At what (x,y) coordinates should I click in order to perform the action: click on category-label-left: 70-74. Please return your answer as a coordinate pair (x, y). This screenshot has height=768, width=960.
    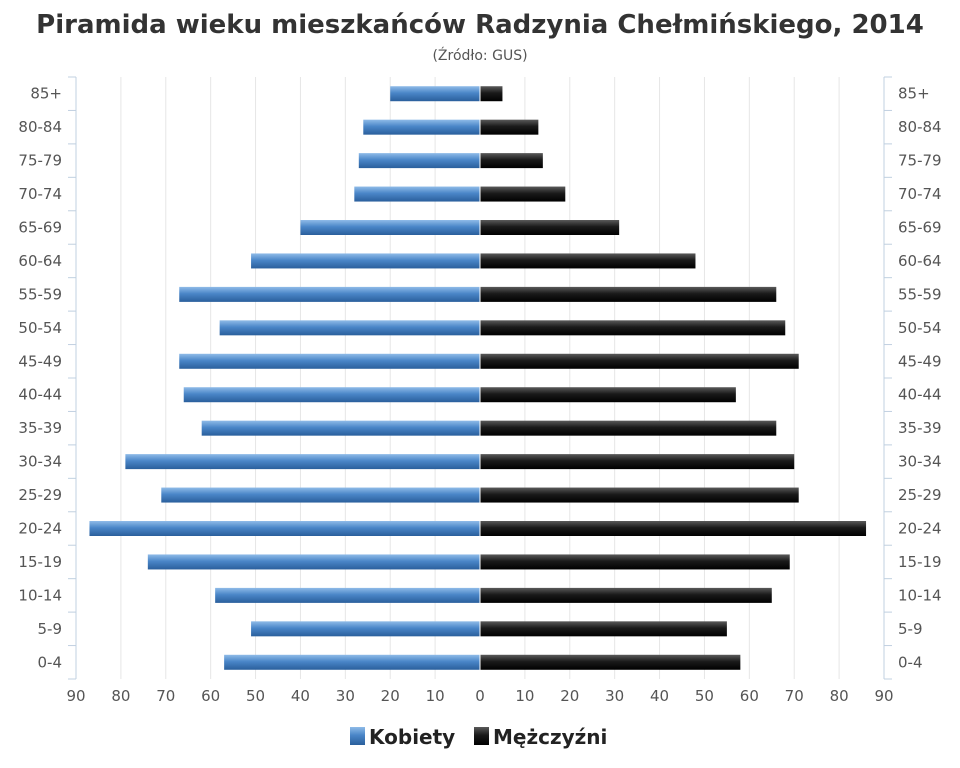
    Looking at the image, I should click on (40, 194).